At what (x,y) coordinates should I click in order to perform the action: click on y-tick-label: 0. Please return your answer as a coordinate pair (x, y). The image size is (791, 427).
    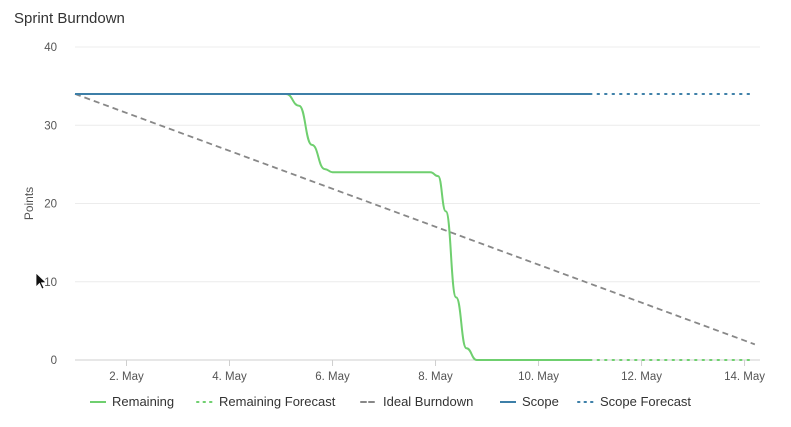
    Looking at the image, I should click on (54, 361).